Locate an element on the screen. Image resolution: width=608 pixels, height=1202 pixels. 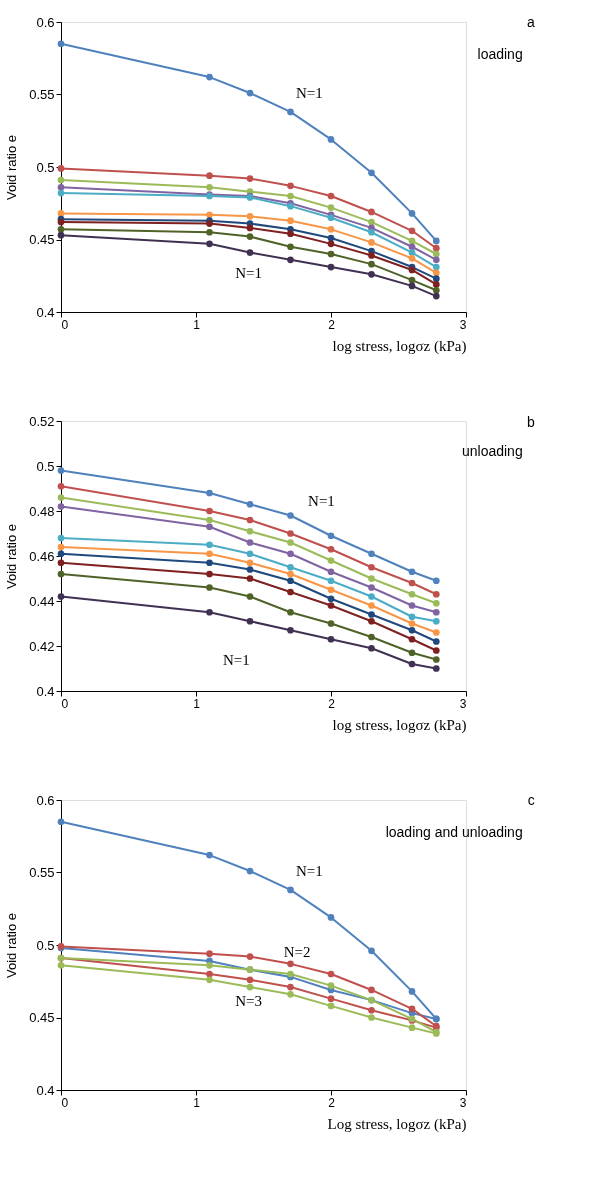
text: loading is located at coordinates (500, 54).